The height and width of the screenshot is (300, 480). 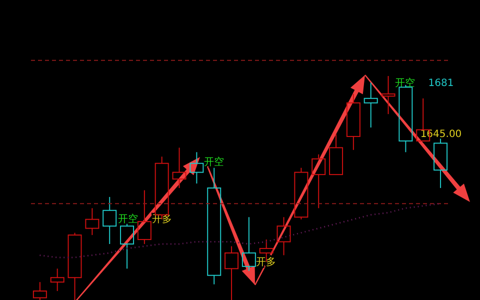 I want to click on annotation: 1681, so click(x=441, y=83).